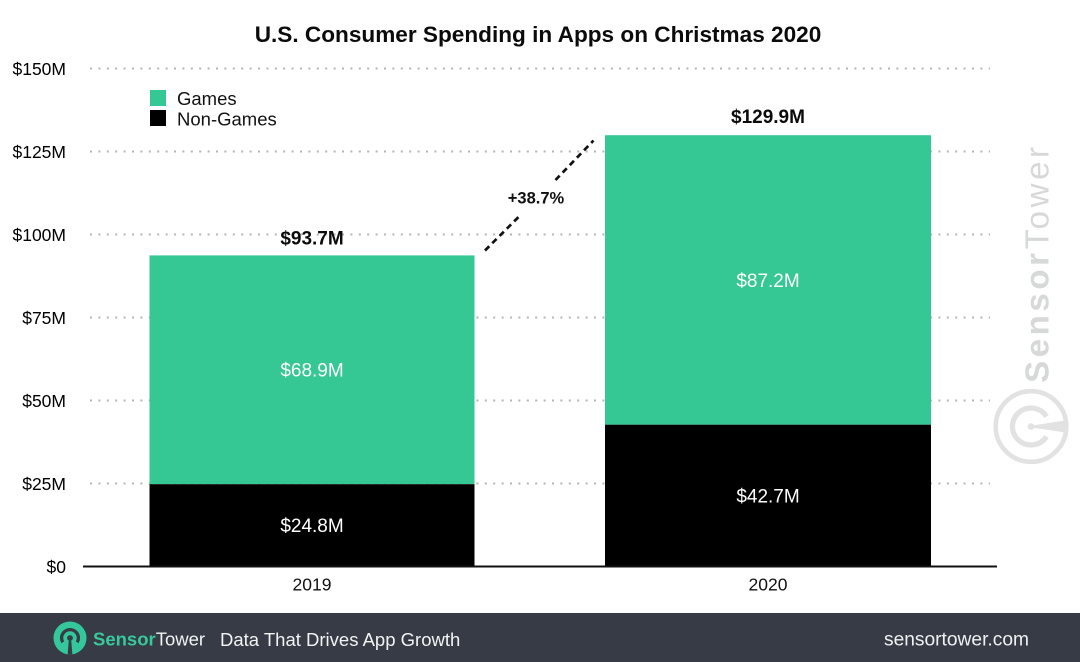 The width and height of the screenshot is (1080, 662). What do you see at coordinates (207, 98) in the screenshot?
I see `svg-text: Games` at bounding box center [207, 98].